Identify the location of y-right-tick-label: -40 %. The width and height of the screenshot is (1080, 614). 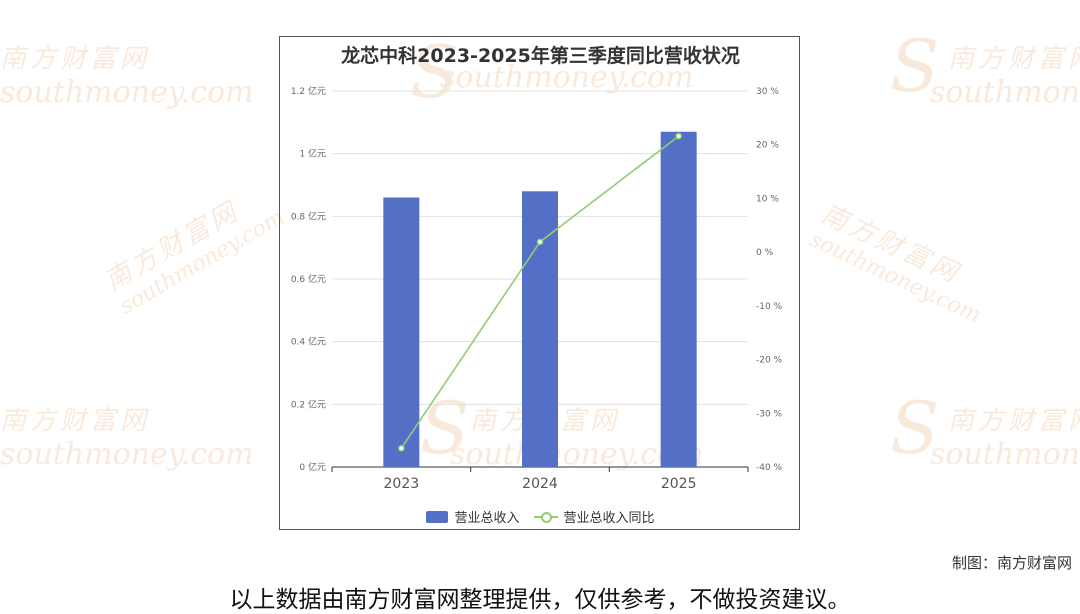
(769, 468).